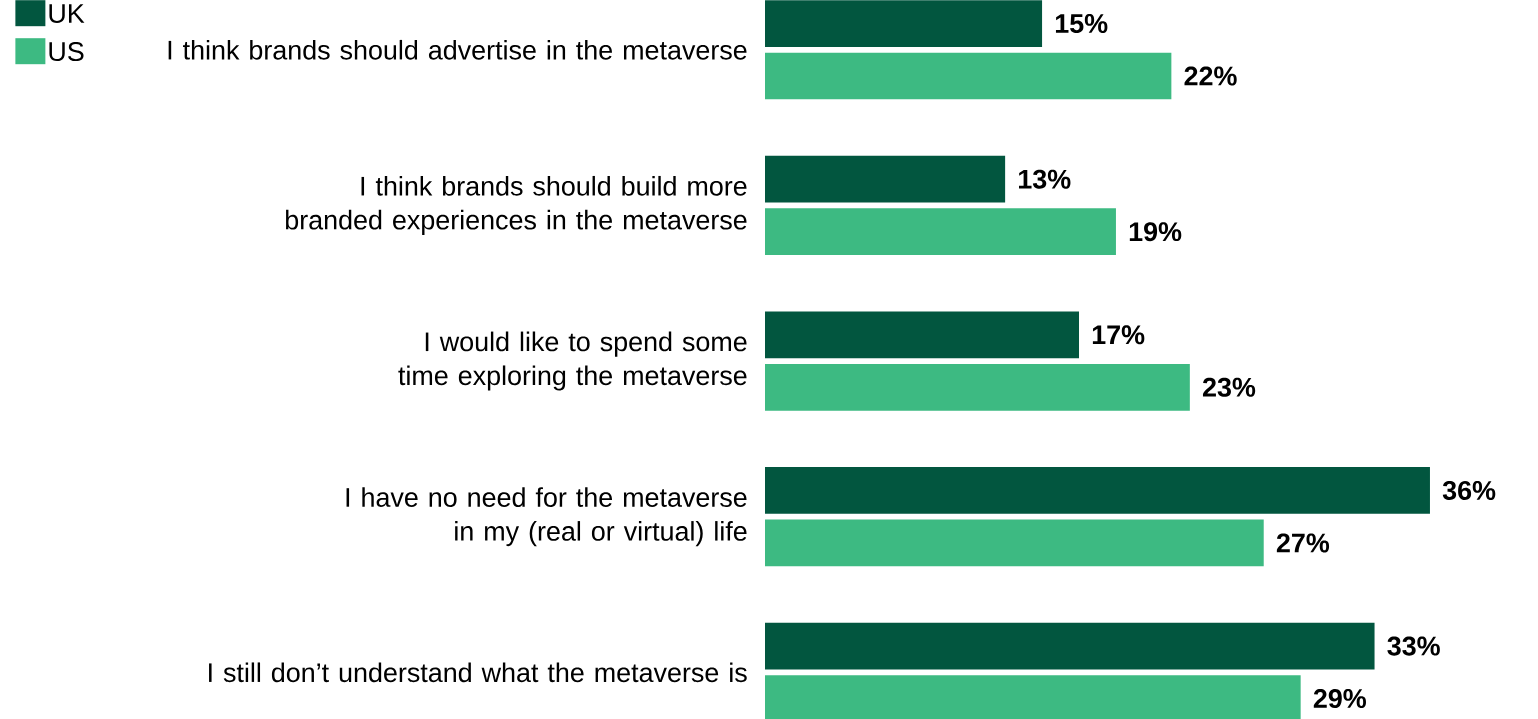  I want to click on y-tick-label: I still don’t understand what the metaverse is, so click(478, 672).